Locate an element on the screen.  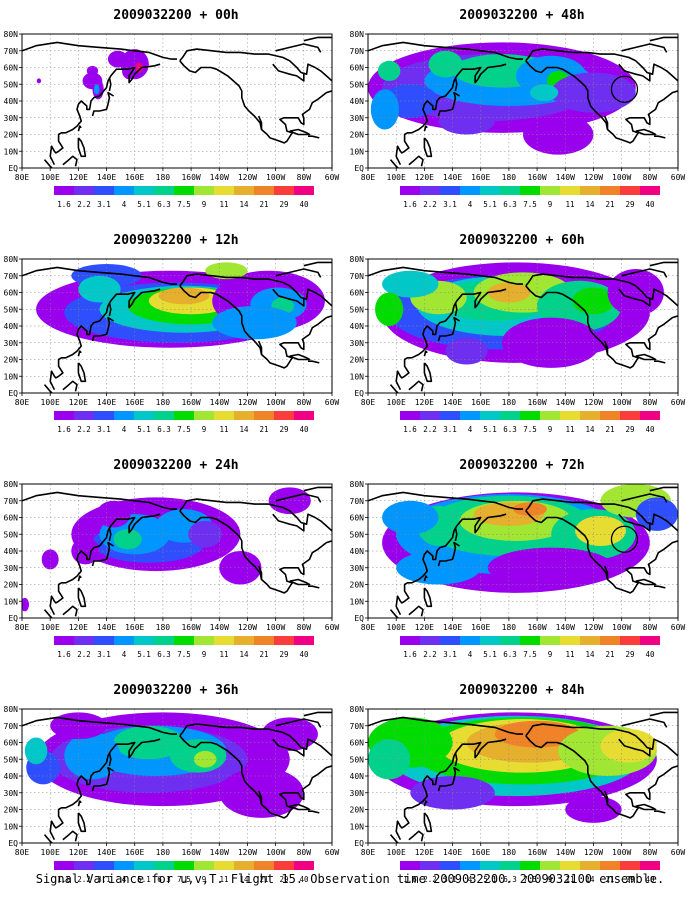
lat-tick-label: 40N is located at coordinates (11, 101).